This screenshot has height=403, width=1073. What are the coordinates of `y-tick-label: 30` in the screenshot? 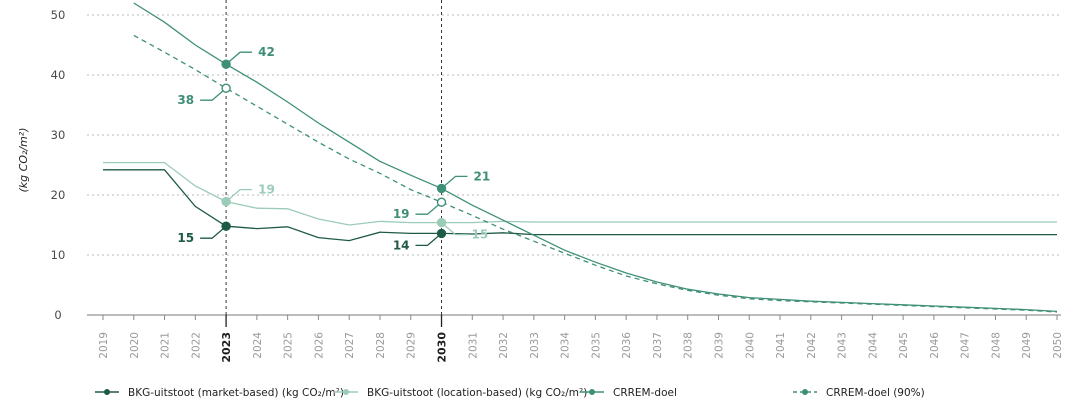 It's located at (58, 135).